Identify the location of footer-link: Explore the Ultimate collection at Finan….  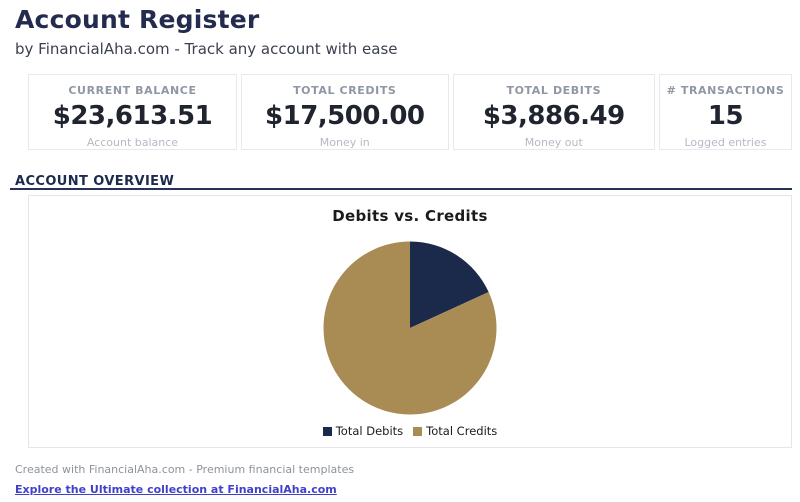
(176, 489).